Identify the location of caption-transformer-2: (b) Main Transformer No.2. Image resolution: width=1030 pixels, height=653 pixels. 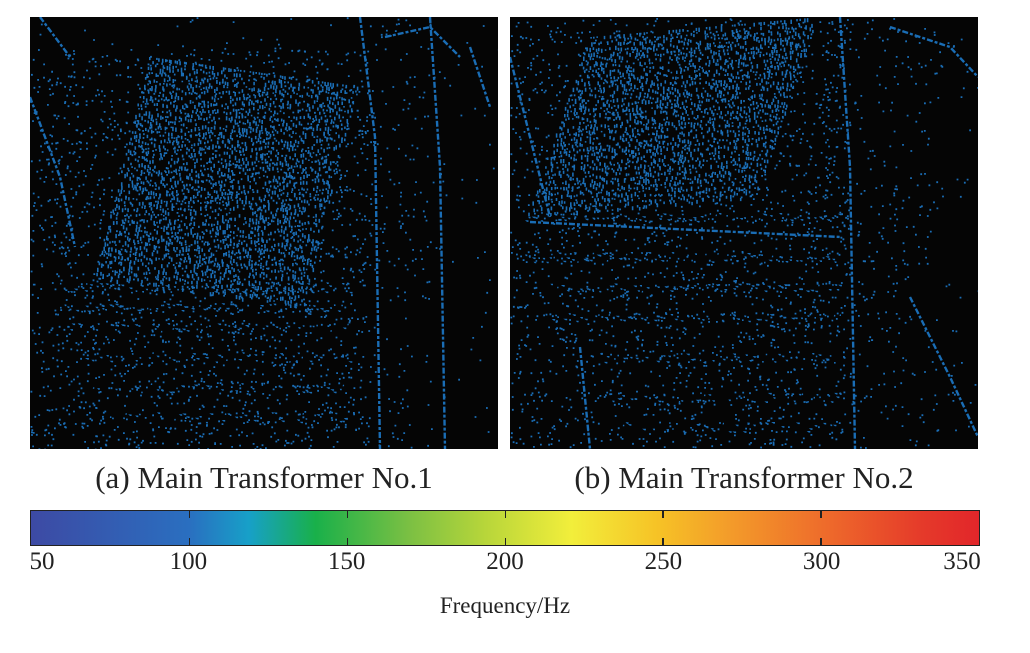
(744, 477).